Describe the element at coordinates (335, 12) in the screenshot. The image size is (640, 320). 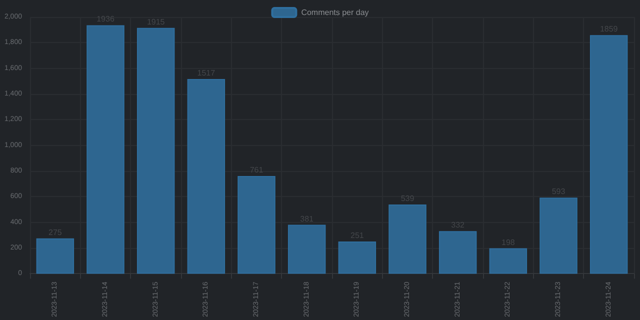
I see `legend-label: Comments per day` at that location.